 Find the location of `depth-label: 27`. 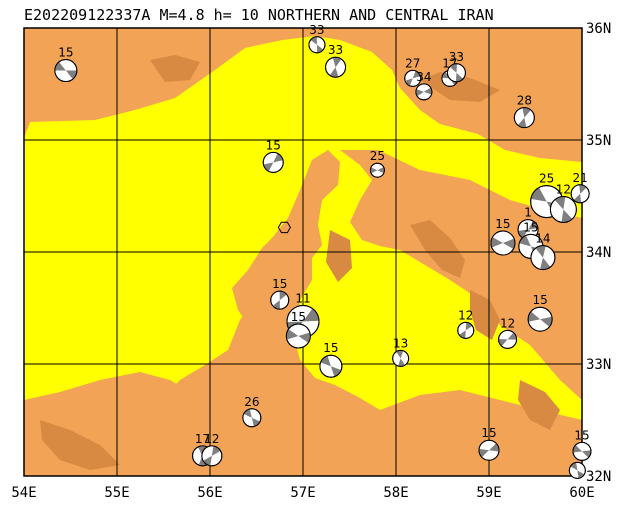

depth-label: 27 is located at coordinates (412, 63).